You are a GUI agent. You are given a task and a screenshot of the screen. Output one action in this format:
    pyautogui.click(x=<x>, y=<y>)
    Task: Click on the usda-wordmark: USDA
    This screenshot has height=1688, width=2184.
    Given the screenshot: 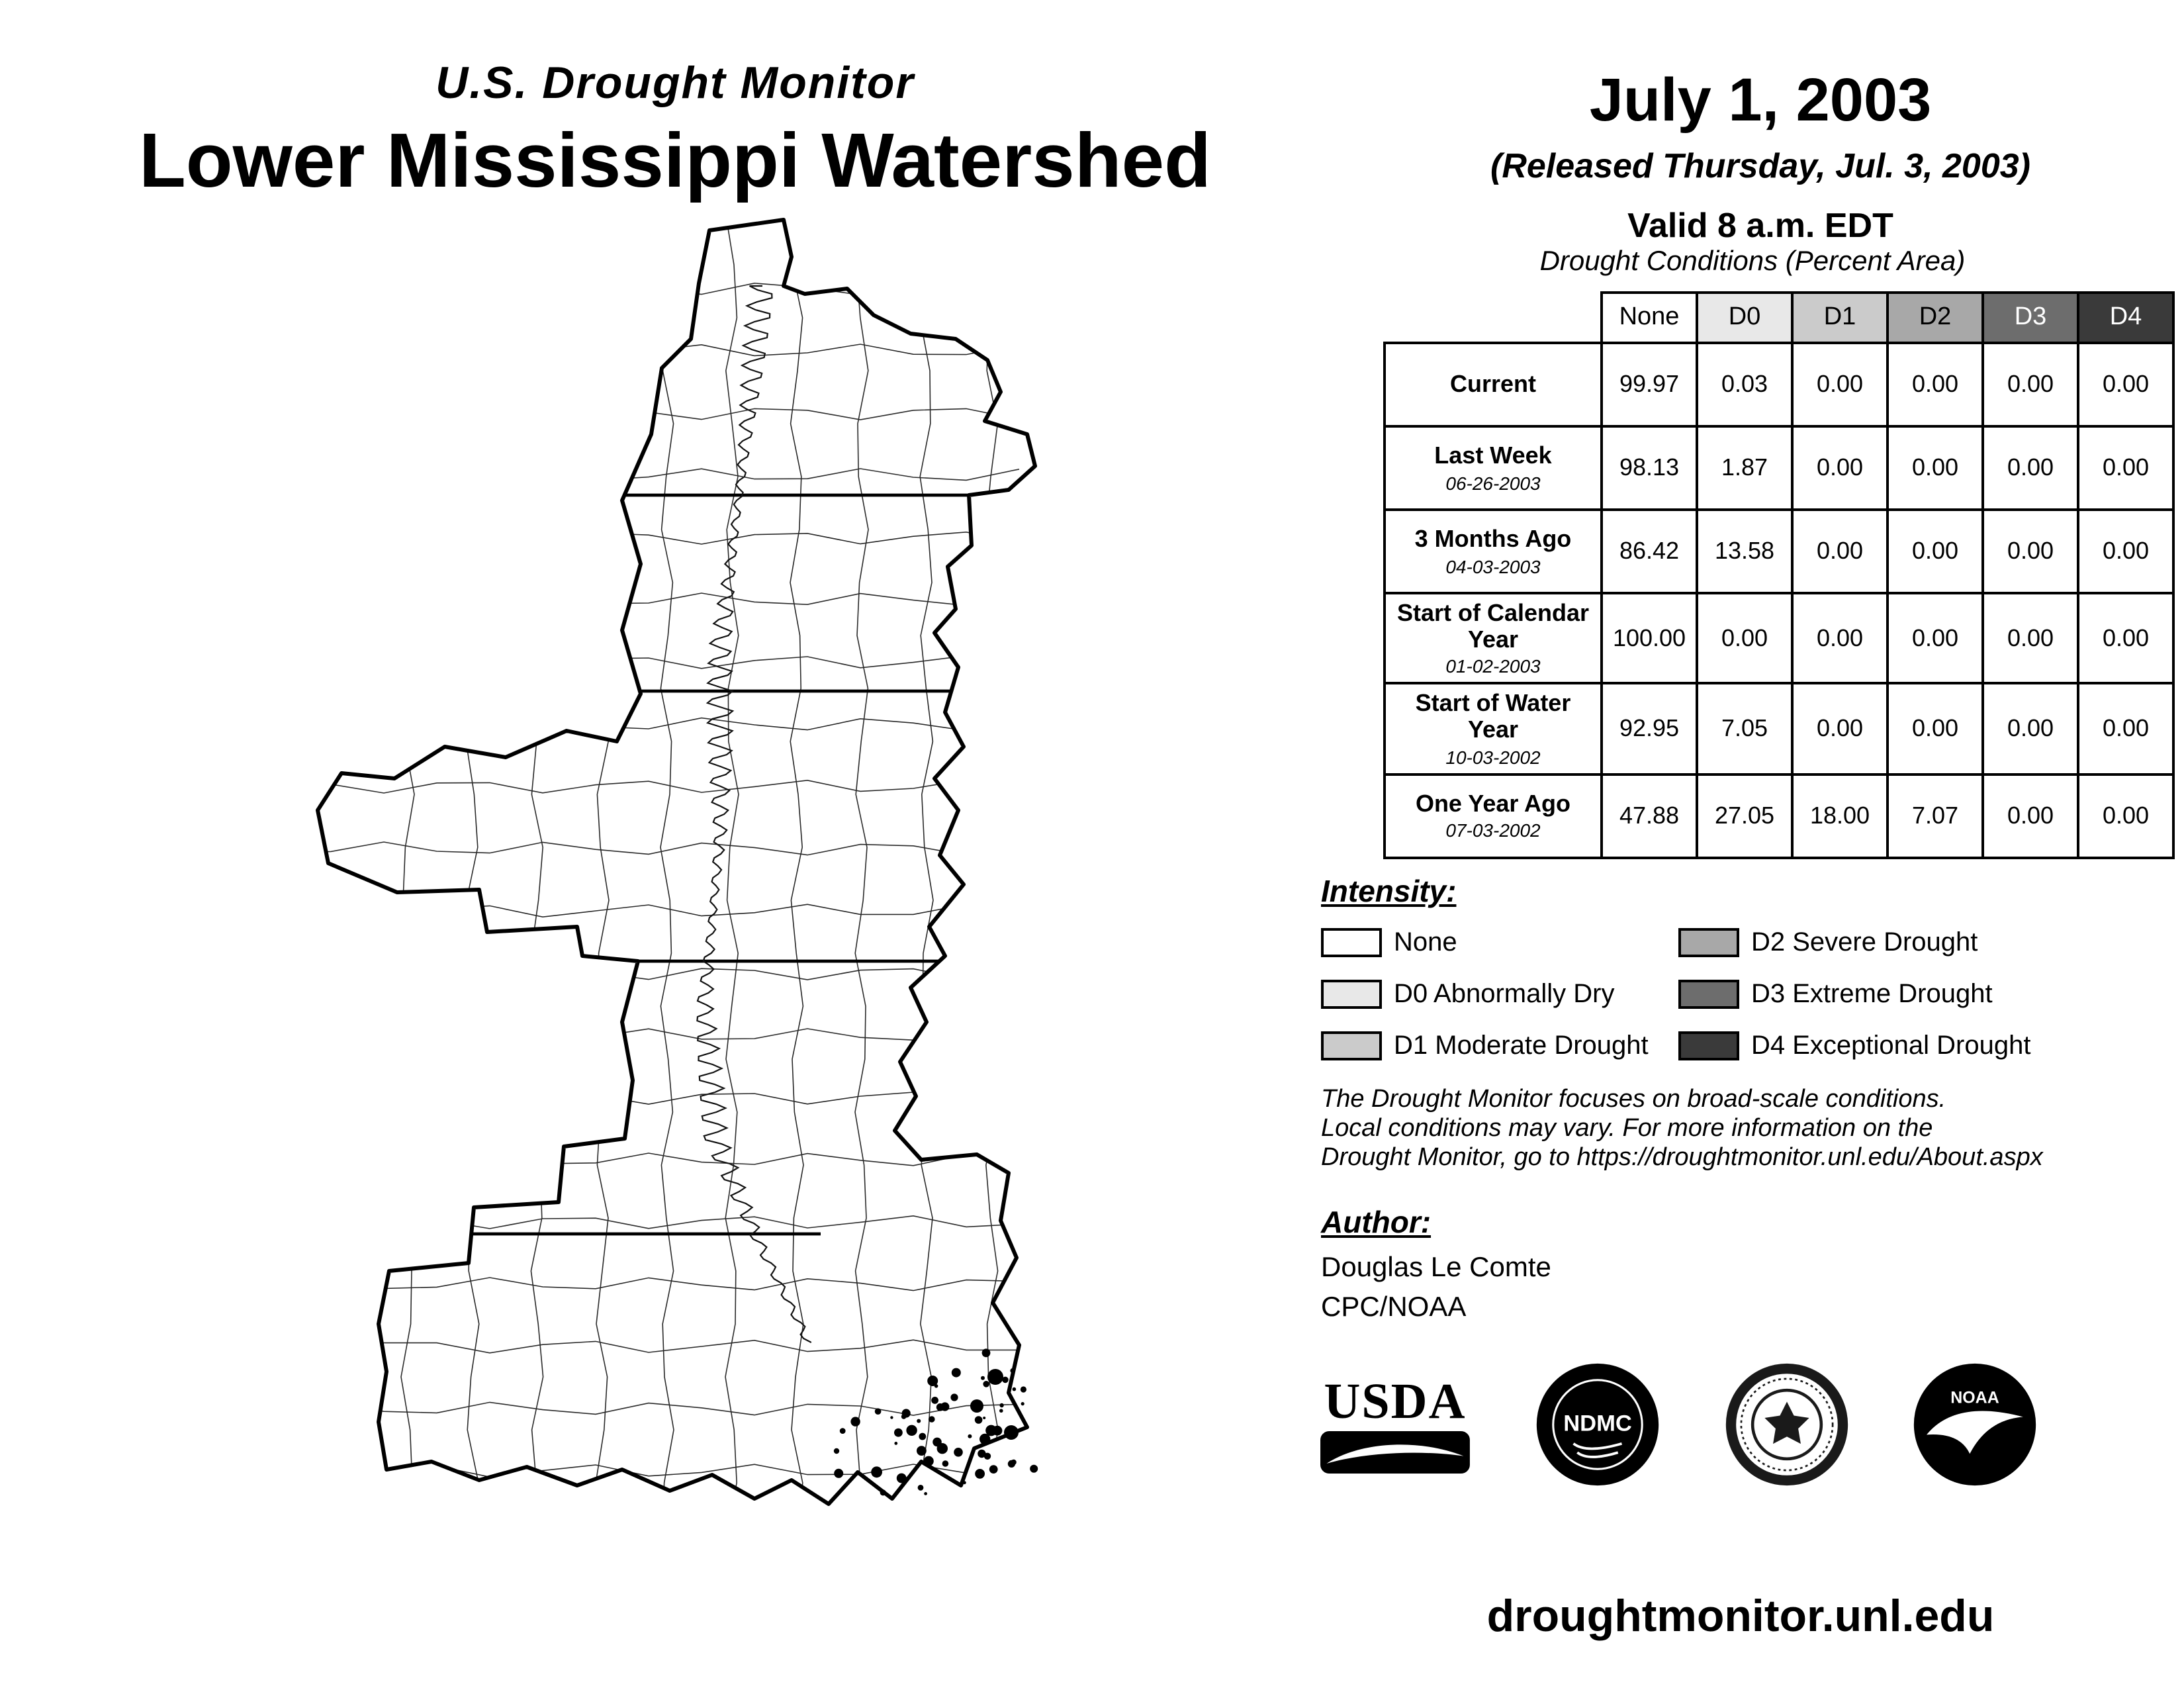 What is the action you would take?
    pyautogui.click(x=1396, y=1401)
    